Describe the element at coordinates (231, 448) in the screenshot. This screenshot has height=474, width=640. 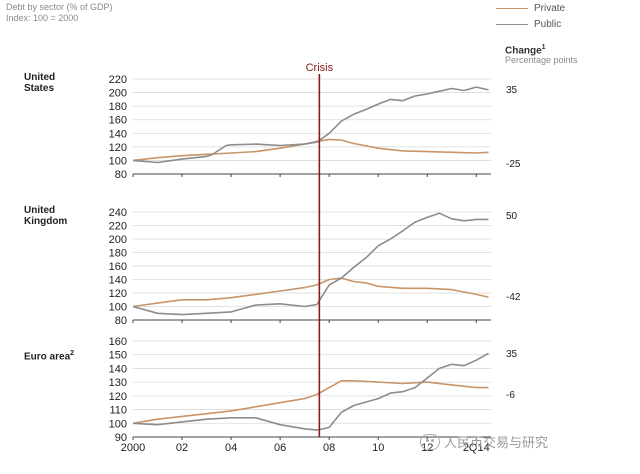
I see `x-tick-label: 04` at that location.